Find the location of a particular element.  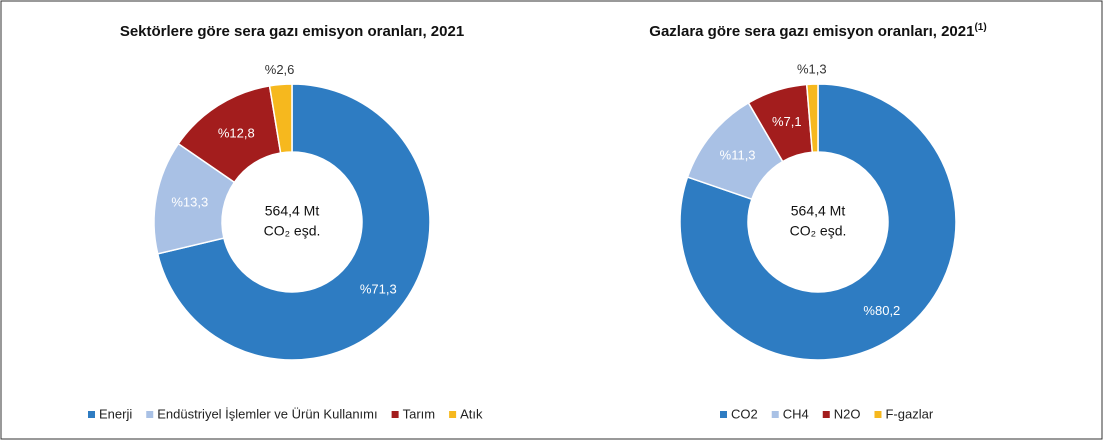

legend-label: Endüstriyel İşlemler ve Ürün Kullanımı is located at coordinates (267, 413).